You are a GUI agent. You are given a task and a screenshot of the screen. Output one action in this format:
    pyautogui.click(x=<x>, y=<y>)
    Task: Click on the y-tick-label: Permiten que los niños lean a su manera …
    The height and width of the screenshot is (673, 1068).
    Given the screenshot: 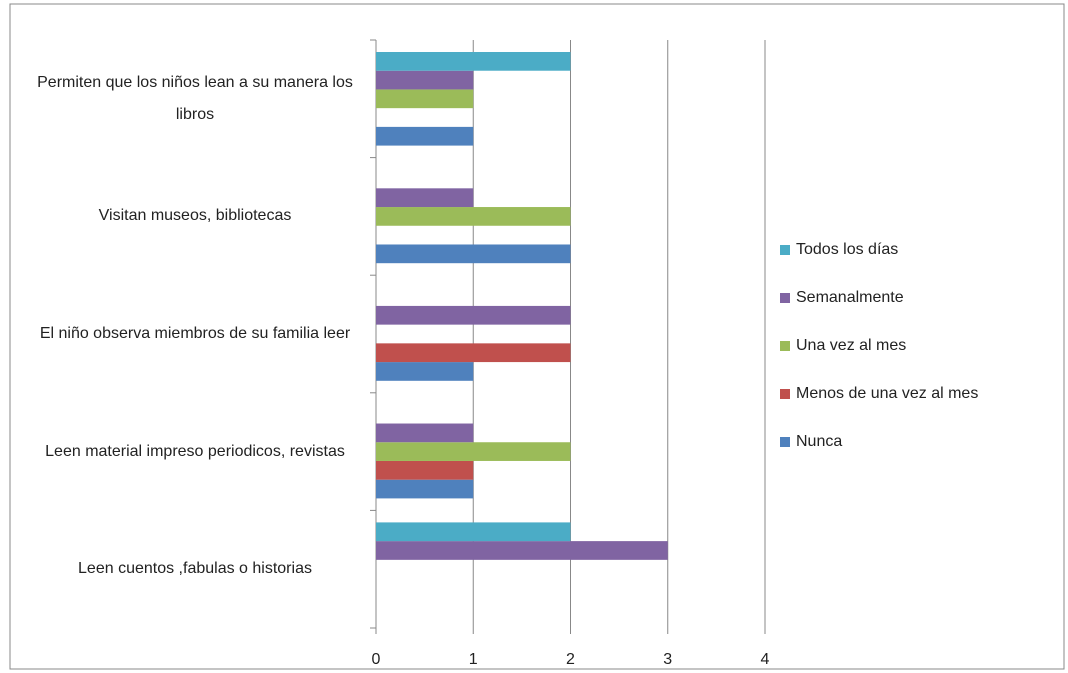 What is the action you would take?
    pyautogui.click(x=195, y=98)
    